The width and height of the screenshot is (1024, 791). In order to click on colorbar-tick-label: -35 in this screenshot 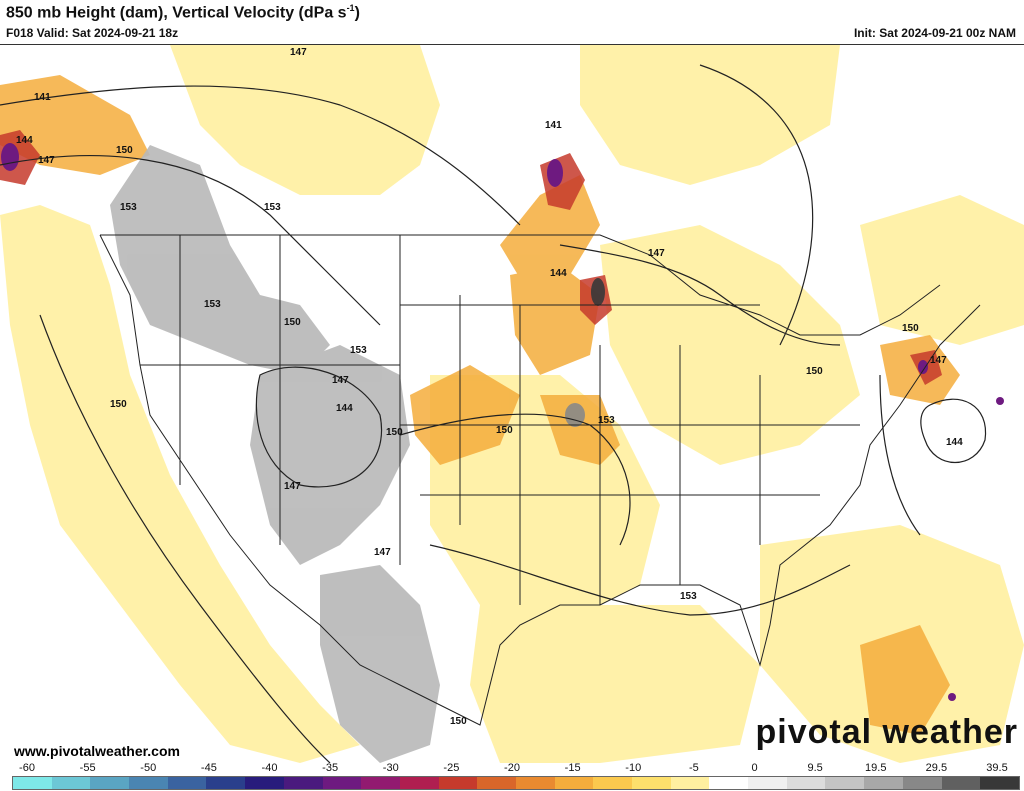, I will do `click(330, 768)`.